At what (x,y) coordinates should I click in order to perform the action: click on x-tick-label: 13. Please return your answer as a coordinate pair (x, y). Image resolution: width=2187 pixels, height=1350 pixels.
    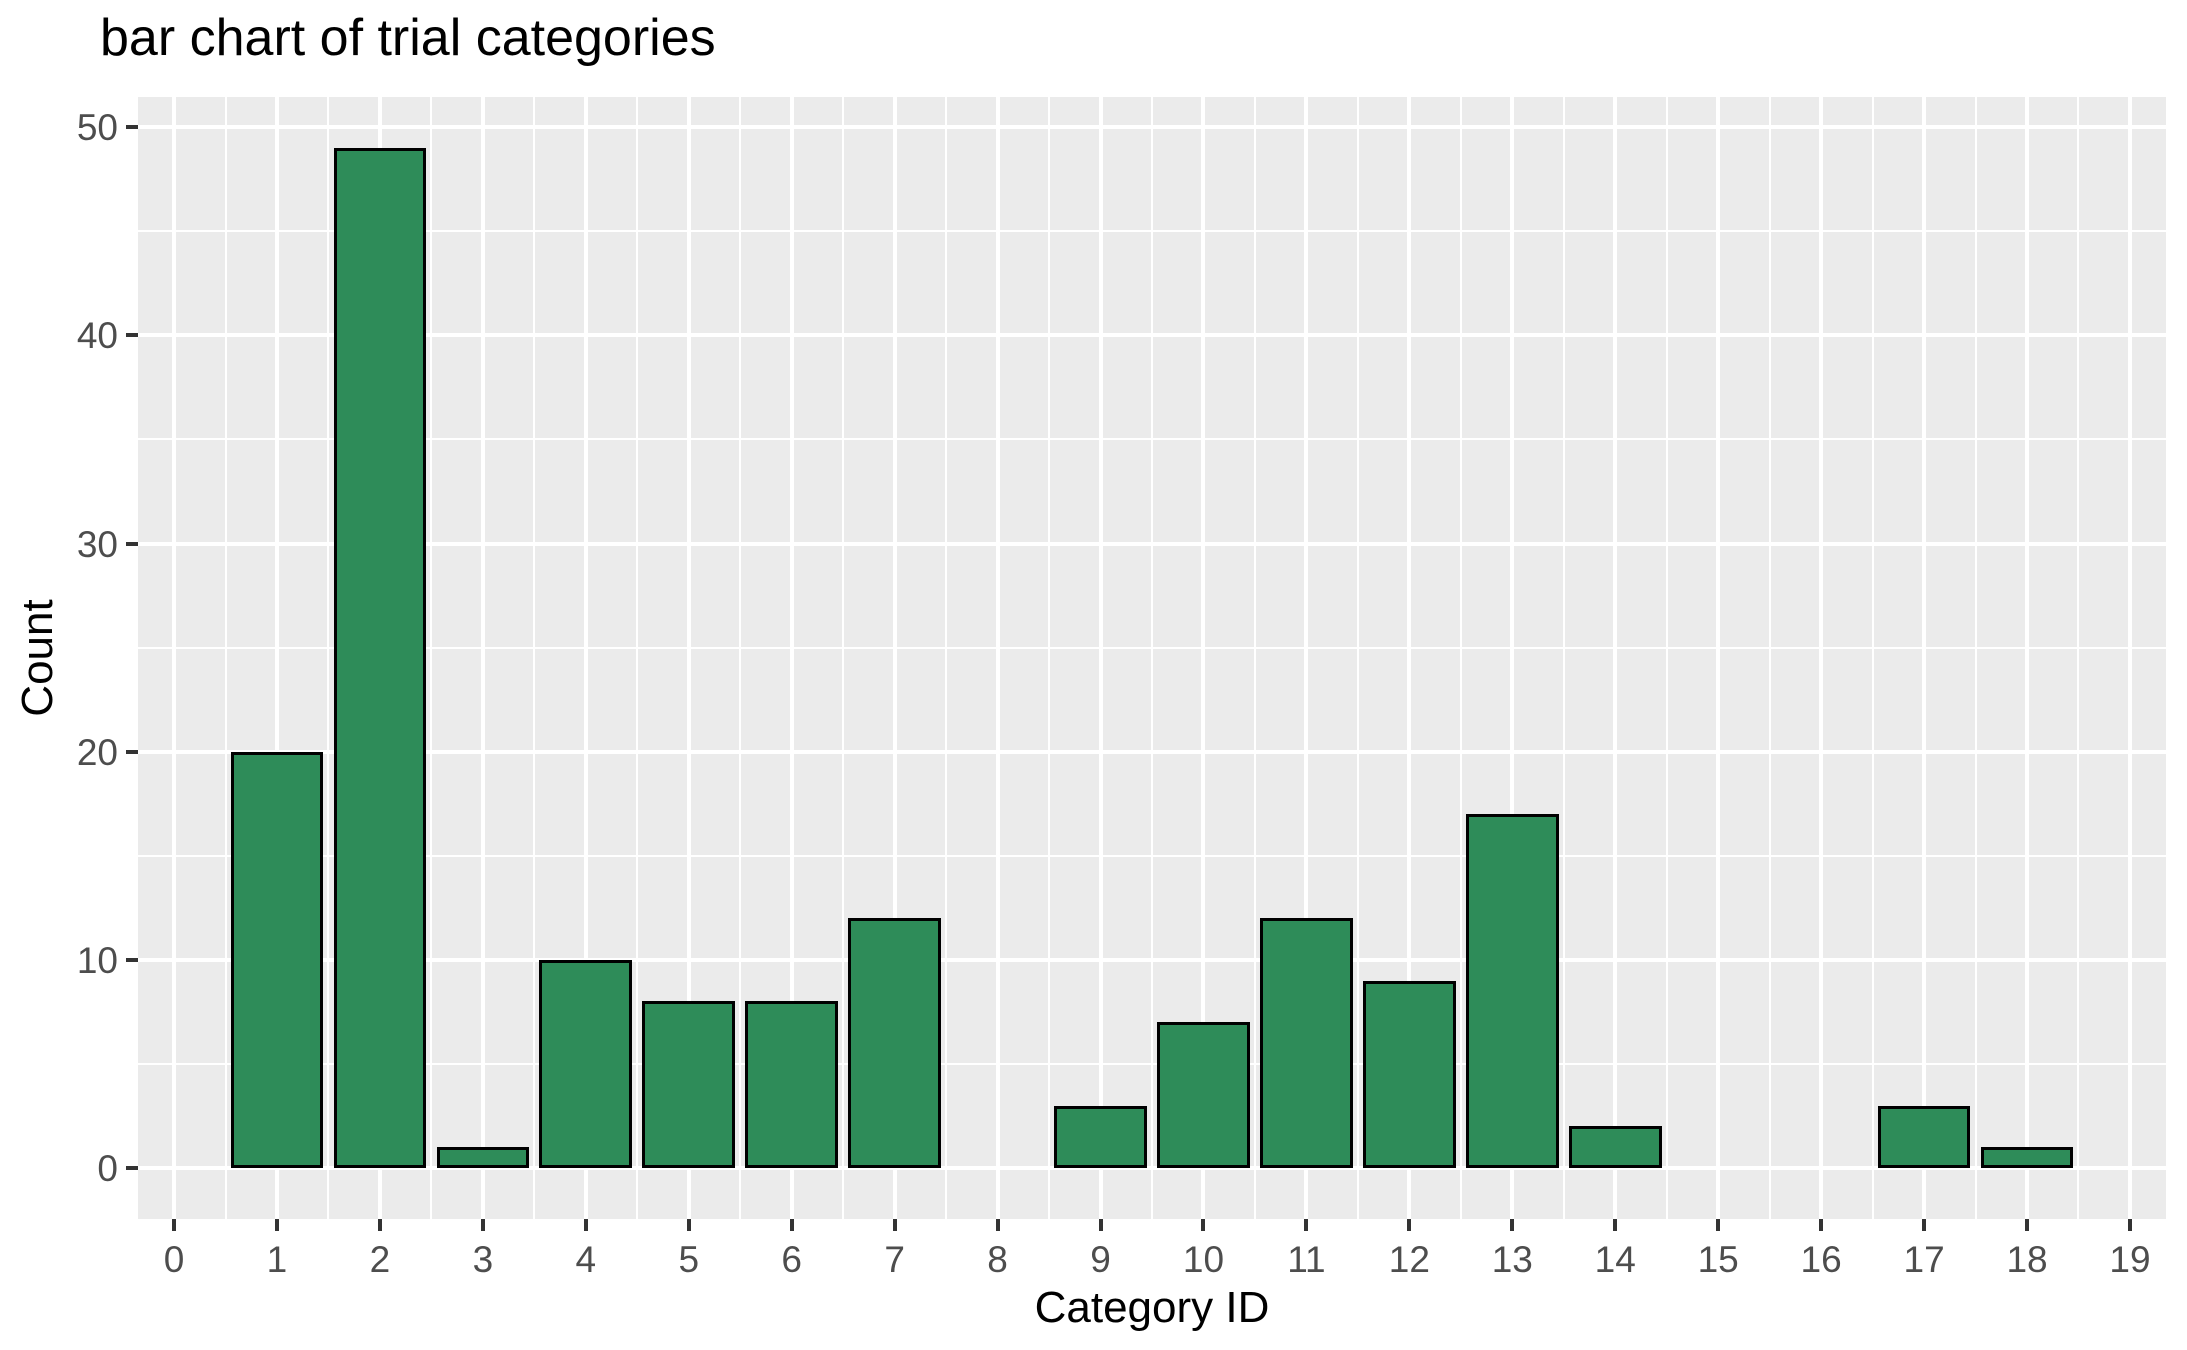
    Looking at the image, I should click on (1512, 1259).